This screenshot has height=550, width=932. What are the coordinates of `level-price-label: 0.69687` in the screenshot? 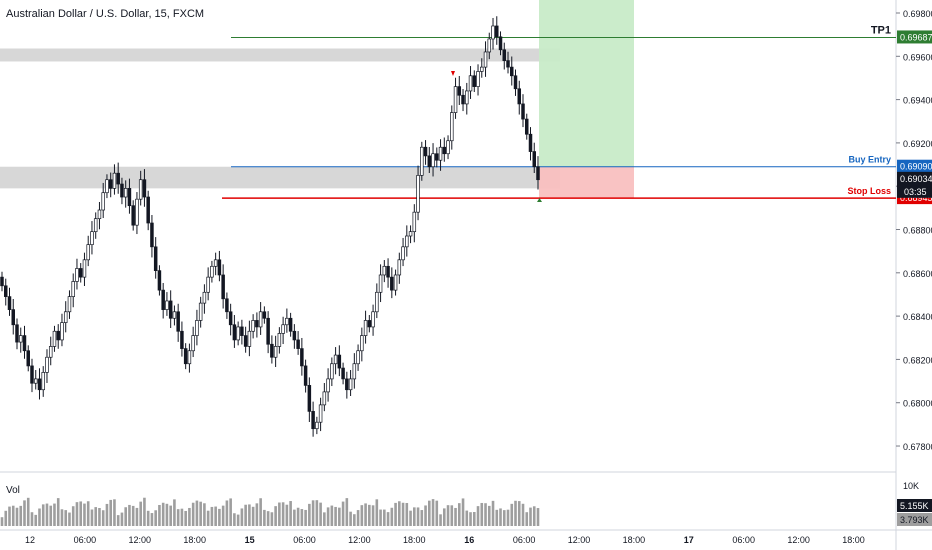 It's located at (916, 37).